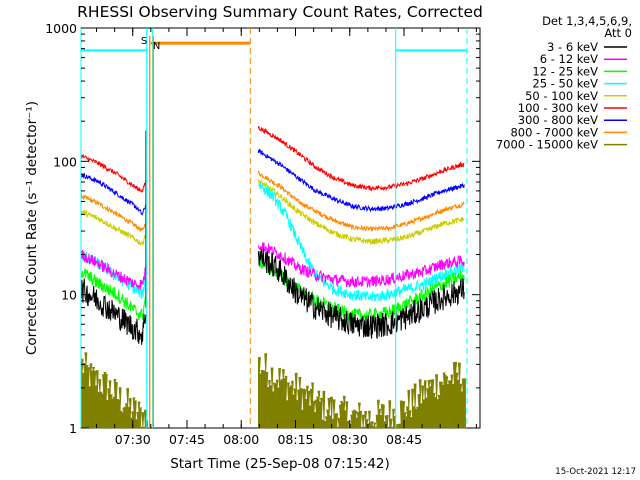 This screenshot has width=640, height=480. I want to click on legend-label: 3 - 6 keV, so click(572, 47).